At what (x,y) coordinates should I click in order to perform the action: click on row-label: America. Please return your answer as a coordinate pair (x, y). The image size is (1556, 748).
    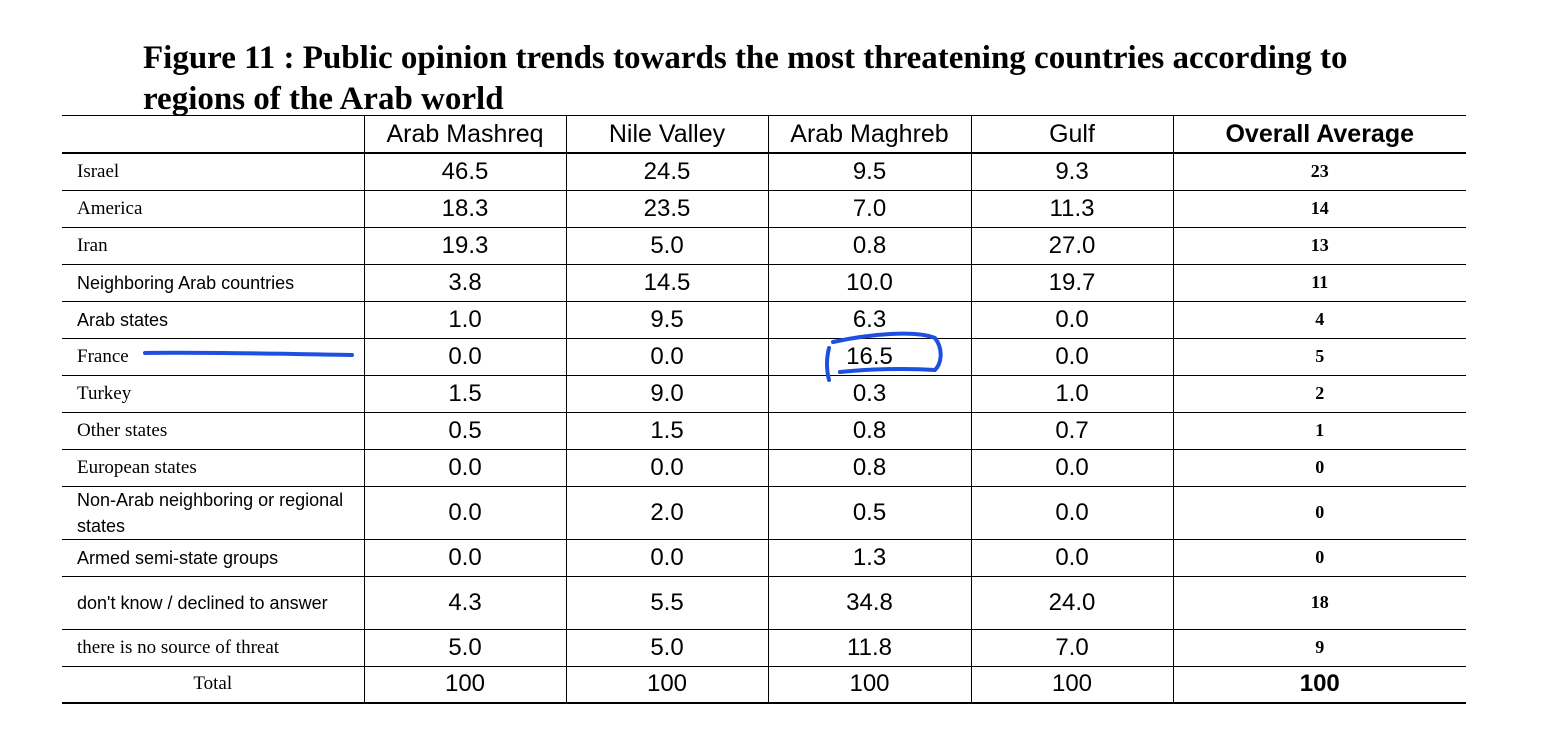
    Looking at the image, I should click on (110, 208).